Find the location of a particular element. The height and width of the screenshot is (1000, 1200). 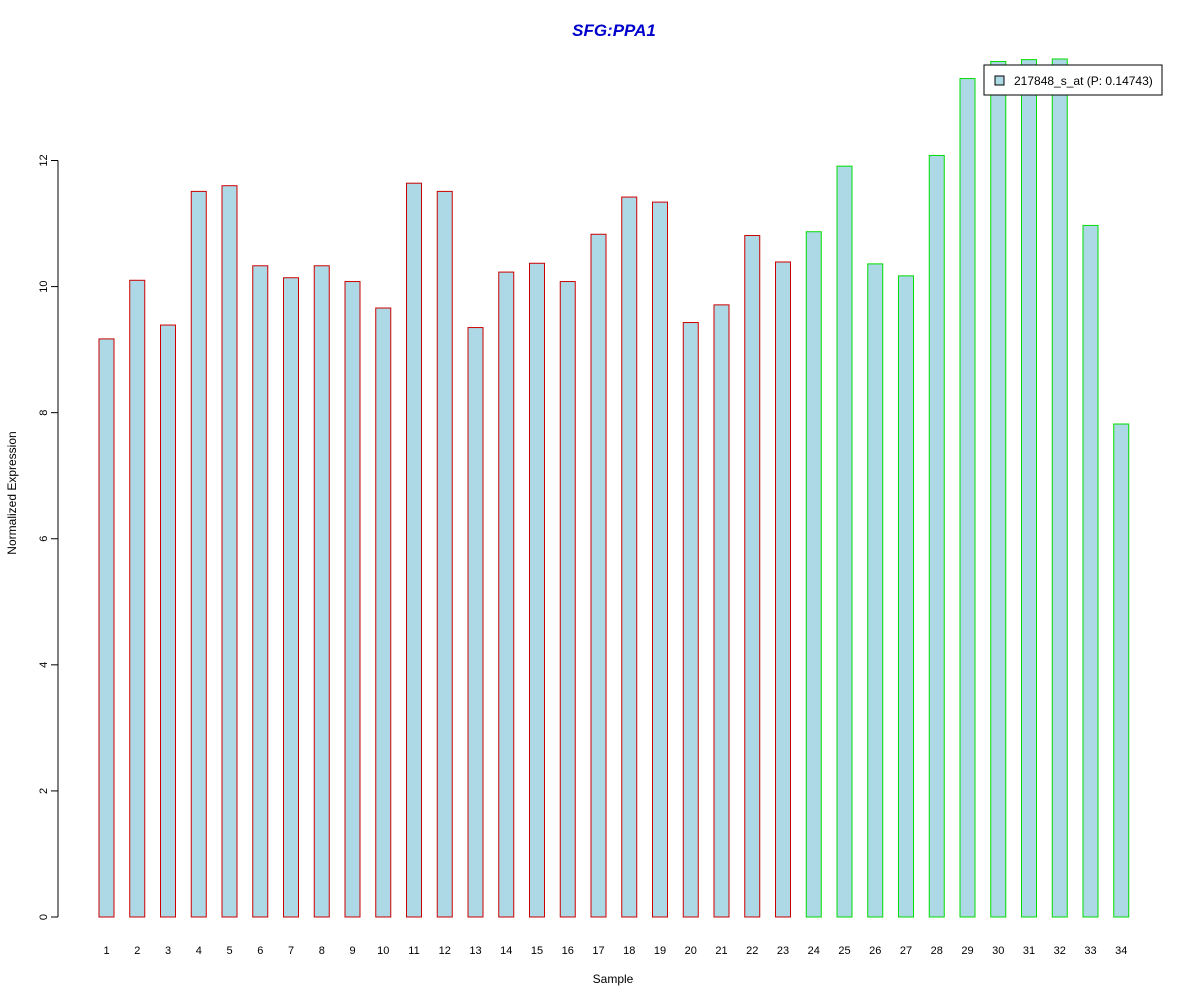

x-tick-label: 24 is located at coordinates (814, 951).